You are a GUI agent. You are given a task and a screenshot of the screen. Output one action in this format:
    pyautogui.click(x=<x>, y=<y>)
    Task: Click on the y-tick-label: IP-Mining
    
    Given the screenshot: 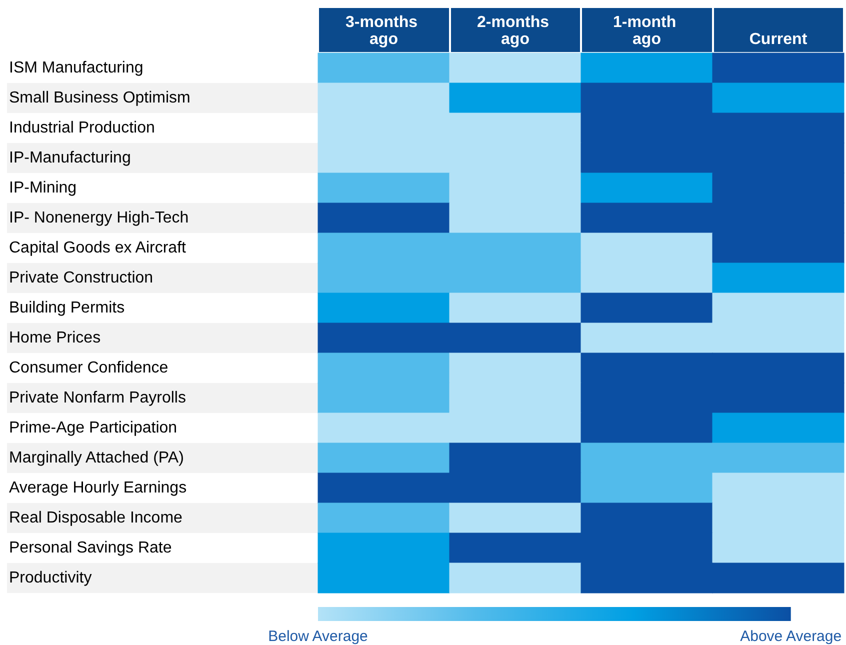 What is the action you would take?
    pyautogui.click(x=43, y=188)
    